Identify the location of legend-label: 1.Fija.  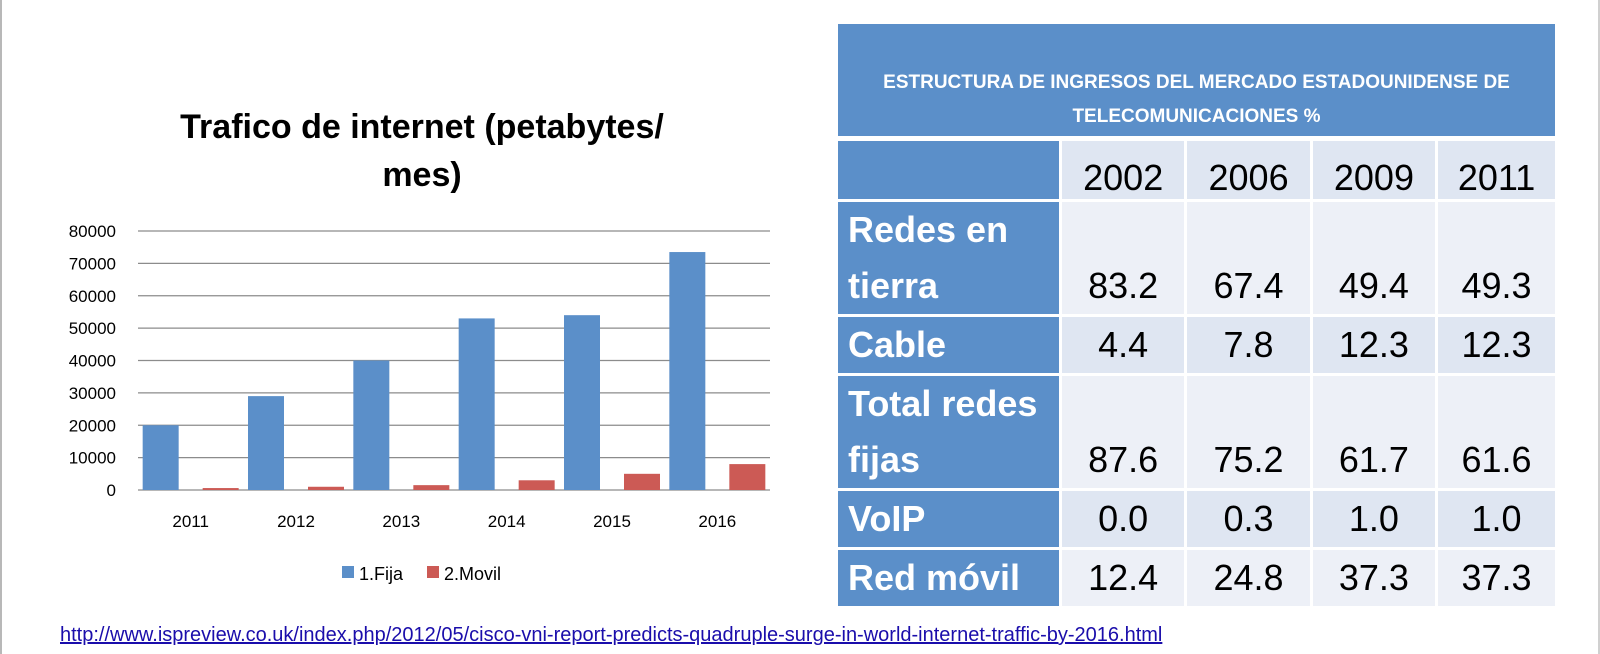
(381, 574).